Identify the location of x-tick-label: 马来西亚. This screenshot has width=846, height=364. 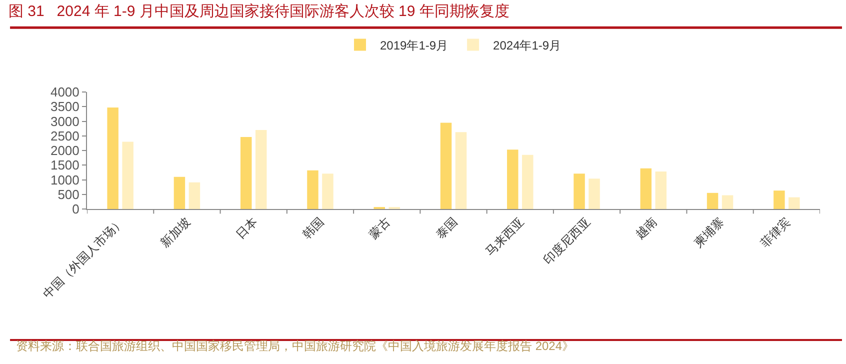
(504, 236).